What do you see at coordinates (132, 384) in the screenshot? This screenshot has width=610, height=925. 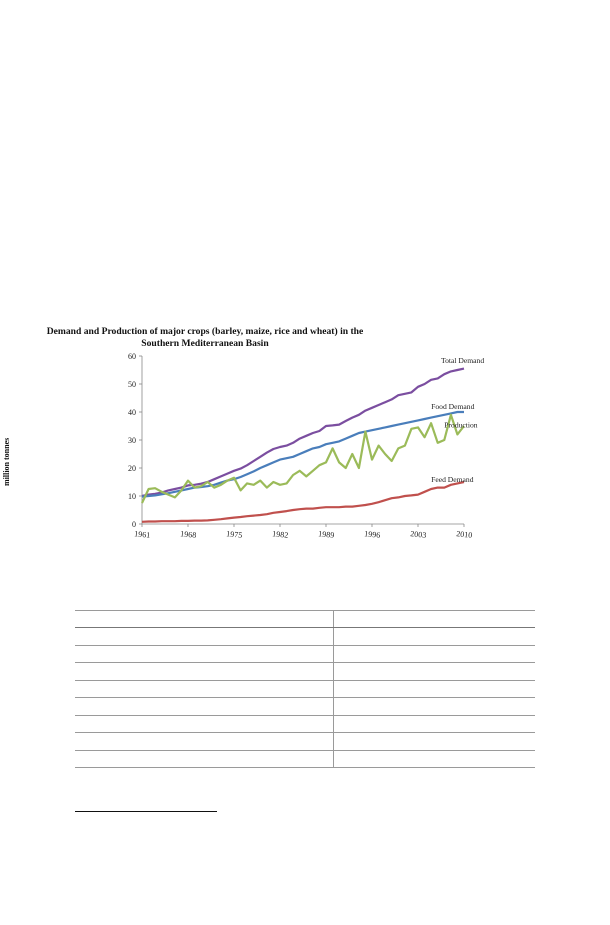 I see `y-tick-label: 50` at bounding box center [132, 384].